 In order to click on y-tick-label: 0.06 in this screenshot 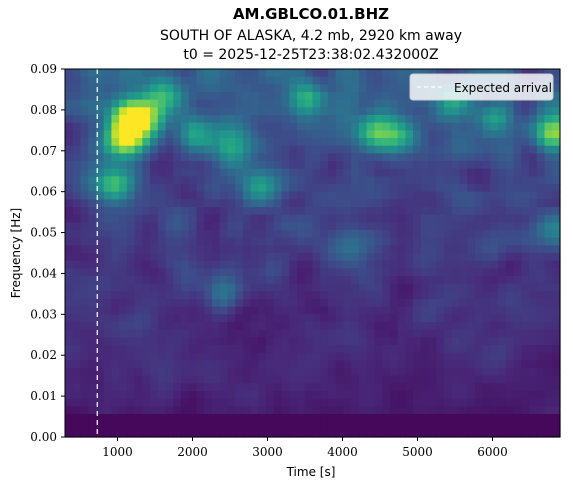, I will do `click(43, 192)`.